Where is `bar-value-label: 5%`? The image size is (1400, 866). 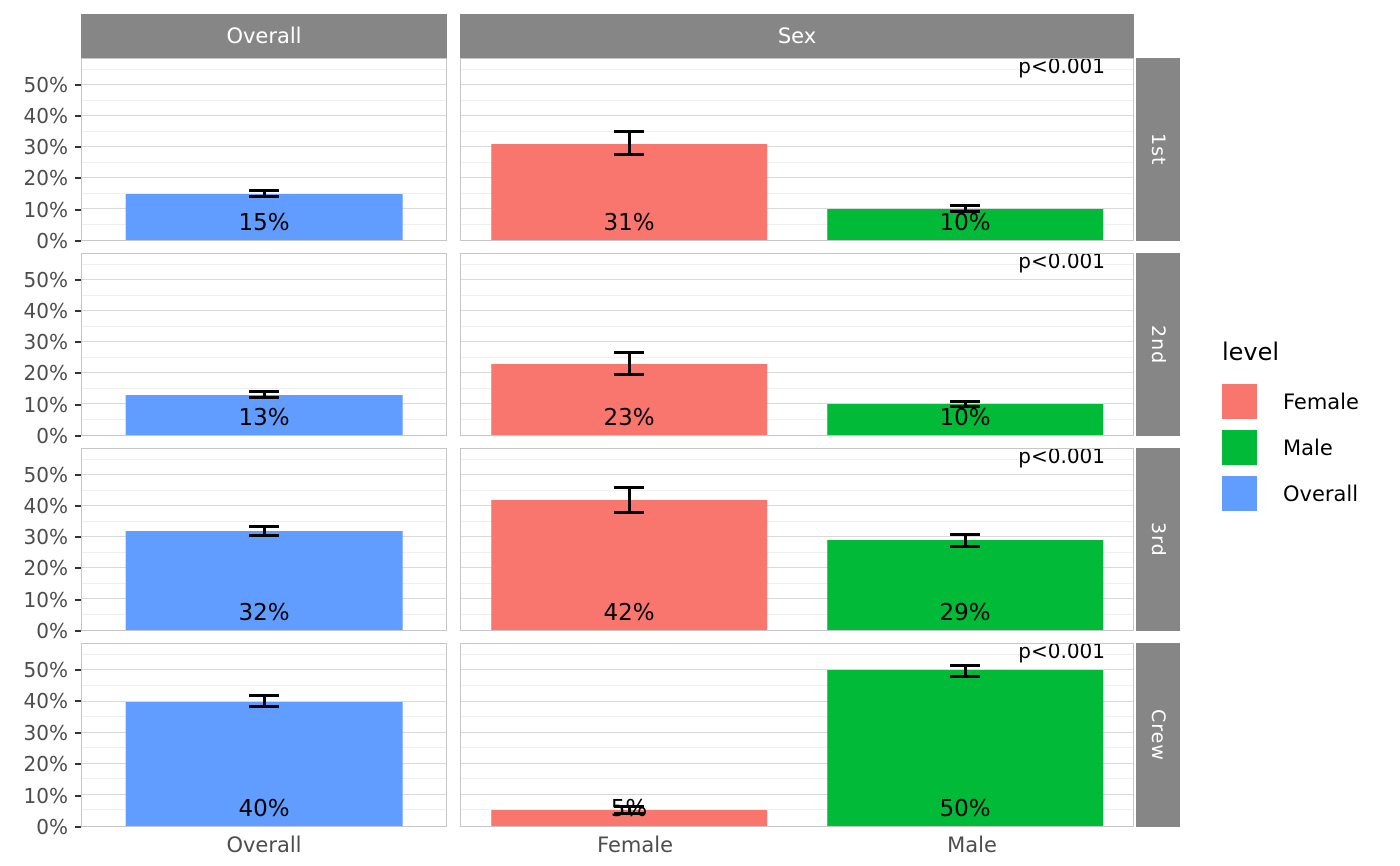 bar-value-label: 5% is located at coordinates (629, 809).